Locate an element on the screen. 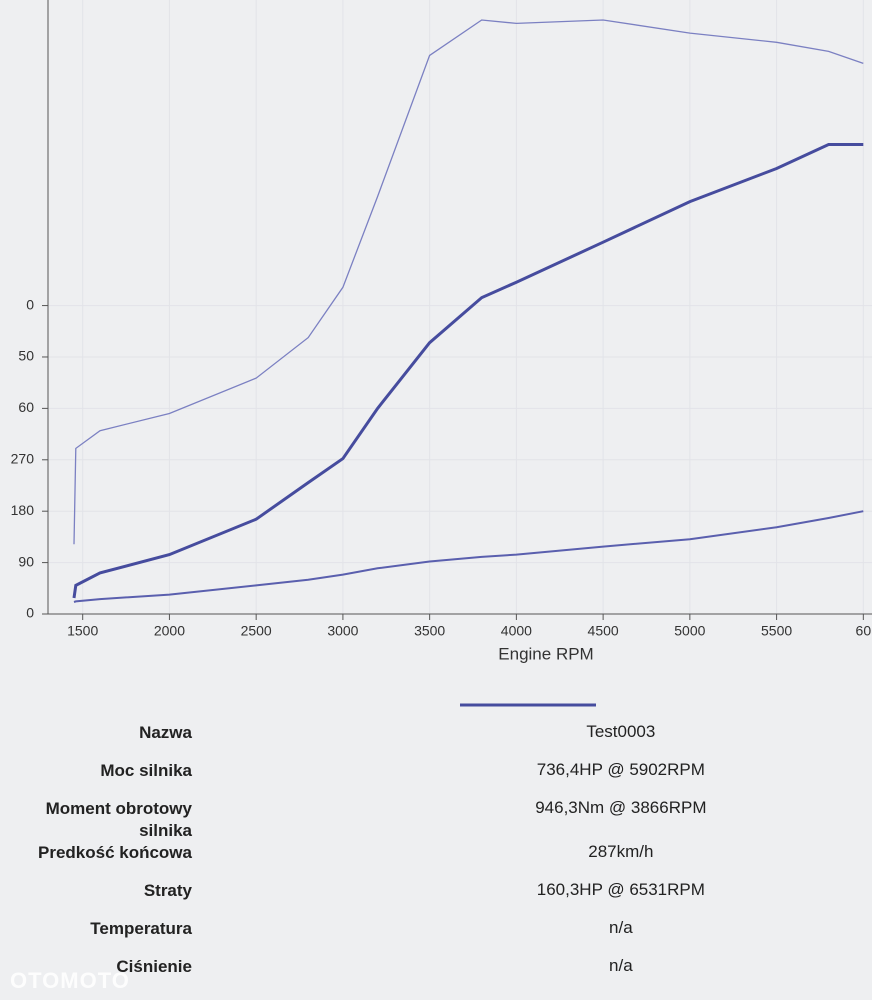 This screenshot has height=1000, width=872. row-label-text: Moment obrotowy silnika is located at coordinates (118, 819).